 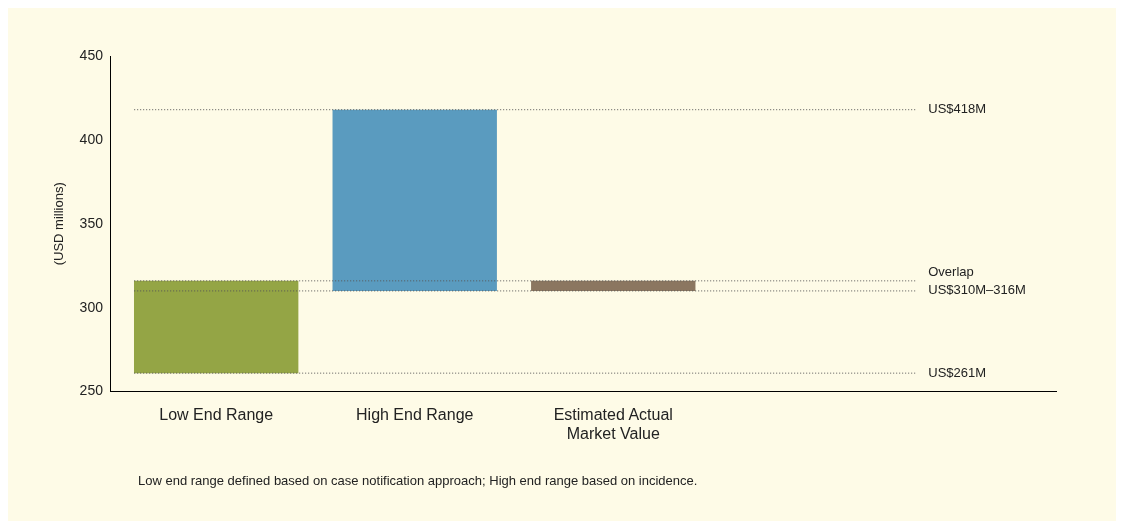 I want to click on y-axis-title: (USD millions), so click(x=59, y=224).